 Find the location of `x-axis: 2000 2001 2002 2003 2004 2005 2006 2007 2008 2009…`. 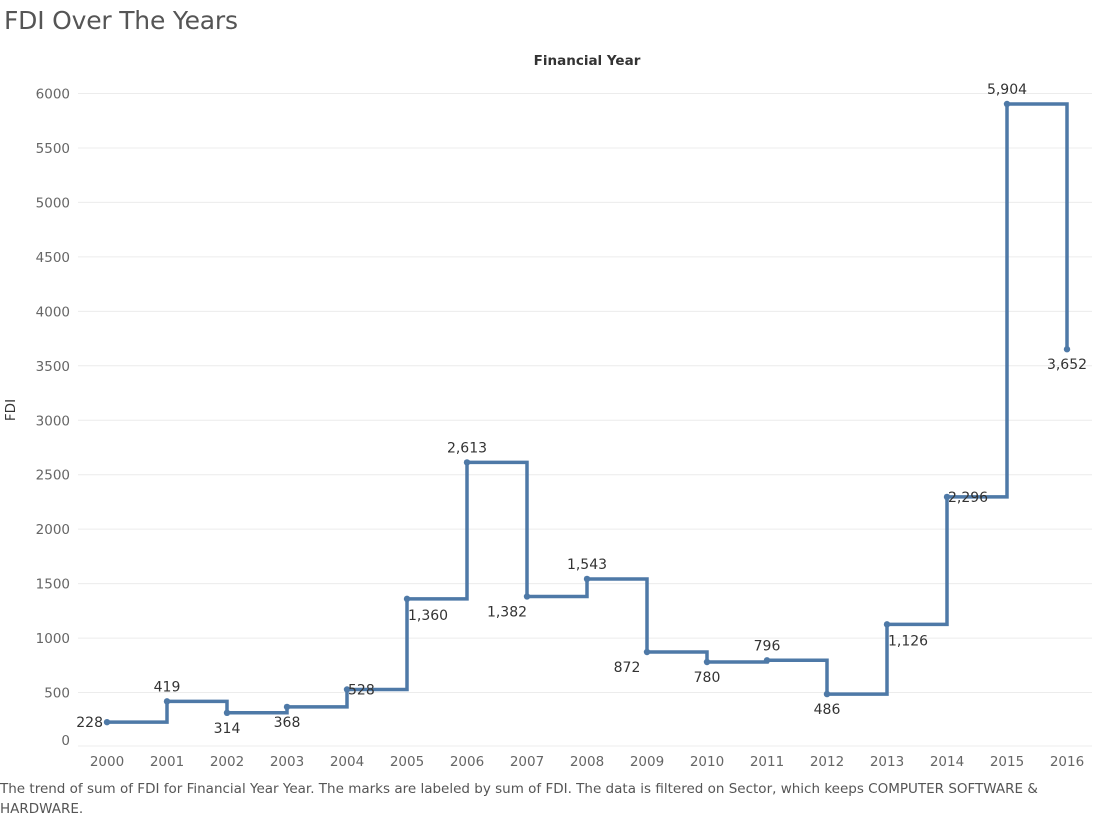

x-axis: 2000 2001 2002 2003 2004 2005 2006 2007 2008 2009… is located at coordinates (587, 762).